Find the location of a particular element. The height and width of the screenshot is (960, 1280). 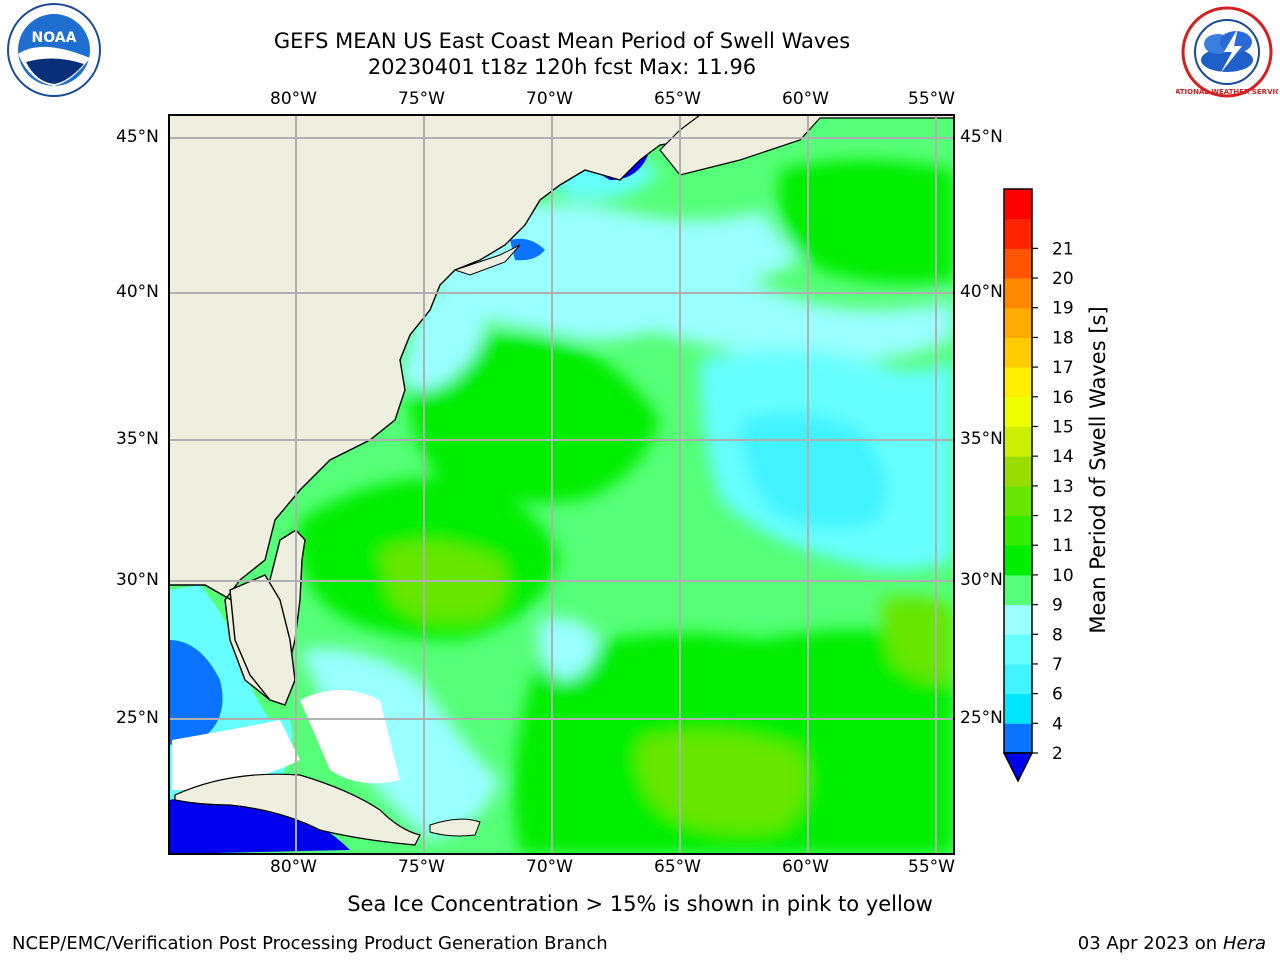

colorbar-tick-label: 11 is located at coordinates (1063, 546).